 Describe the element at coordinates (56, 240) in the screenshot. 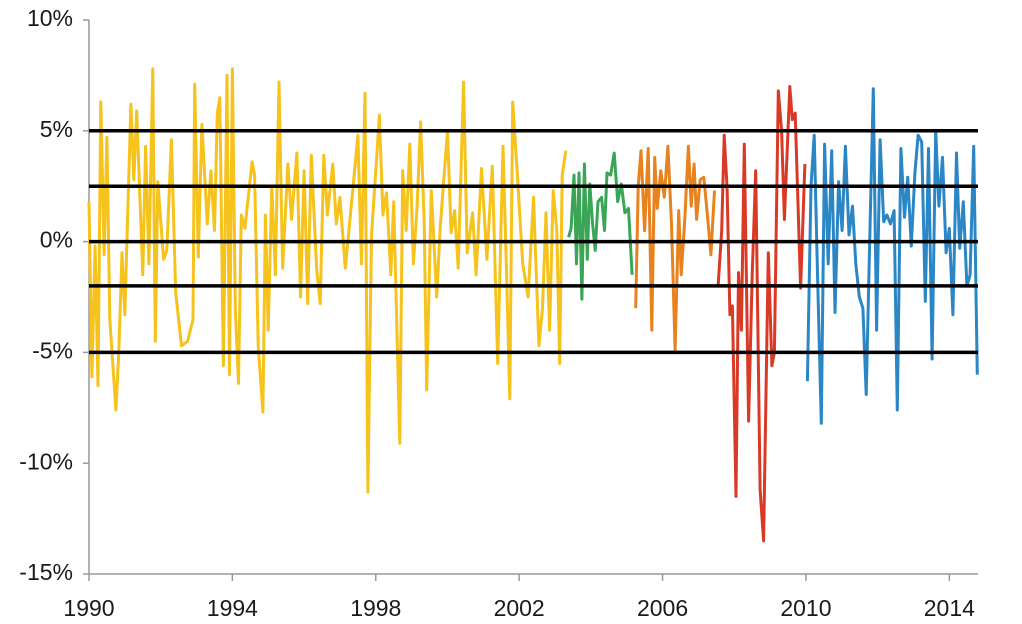

I see `y-tick-label: 0%` at that location.